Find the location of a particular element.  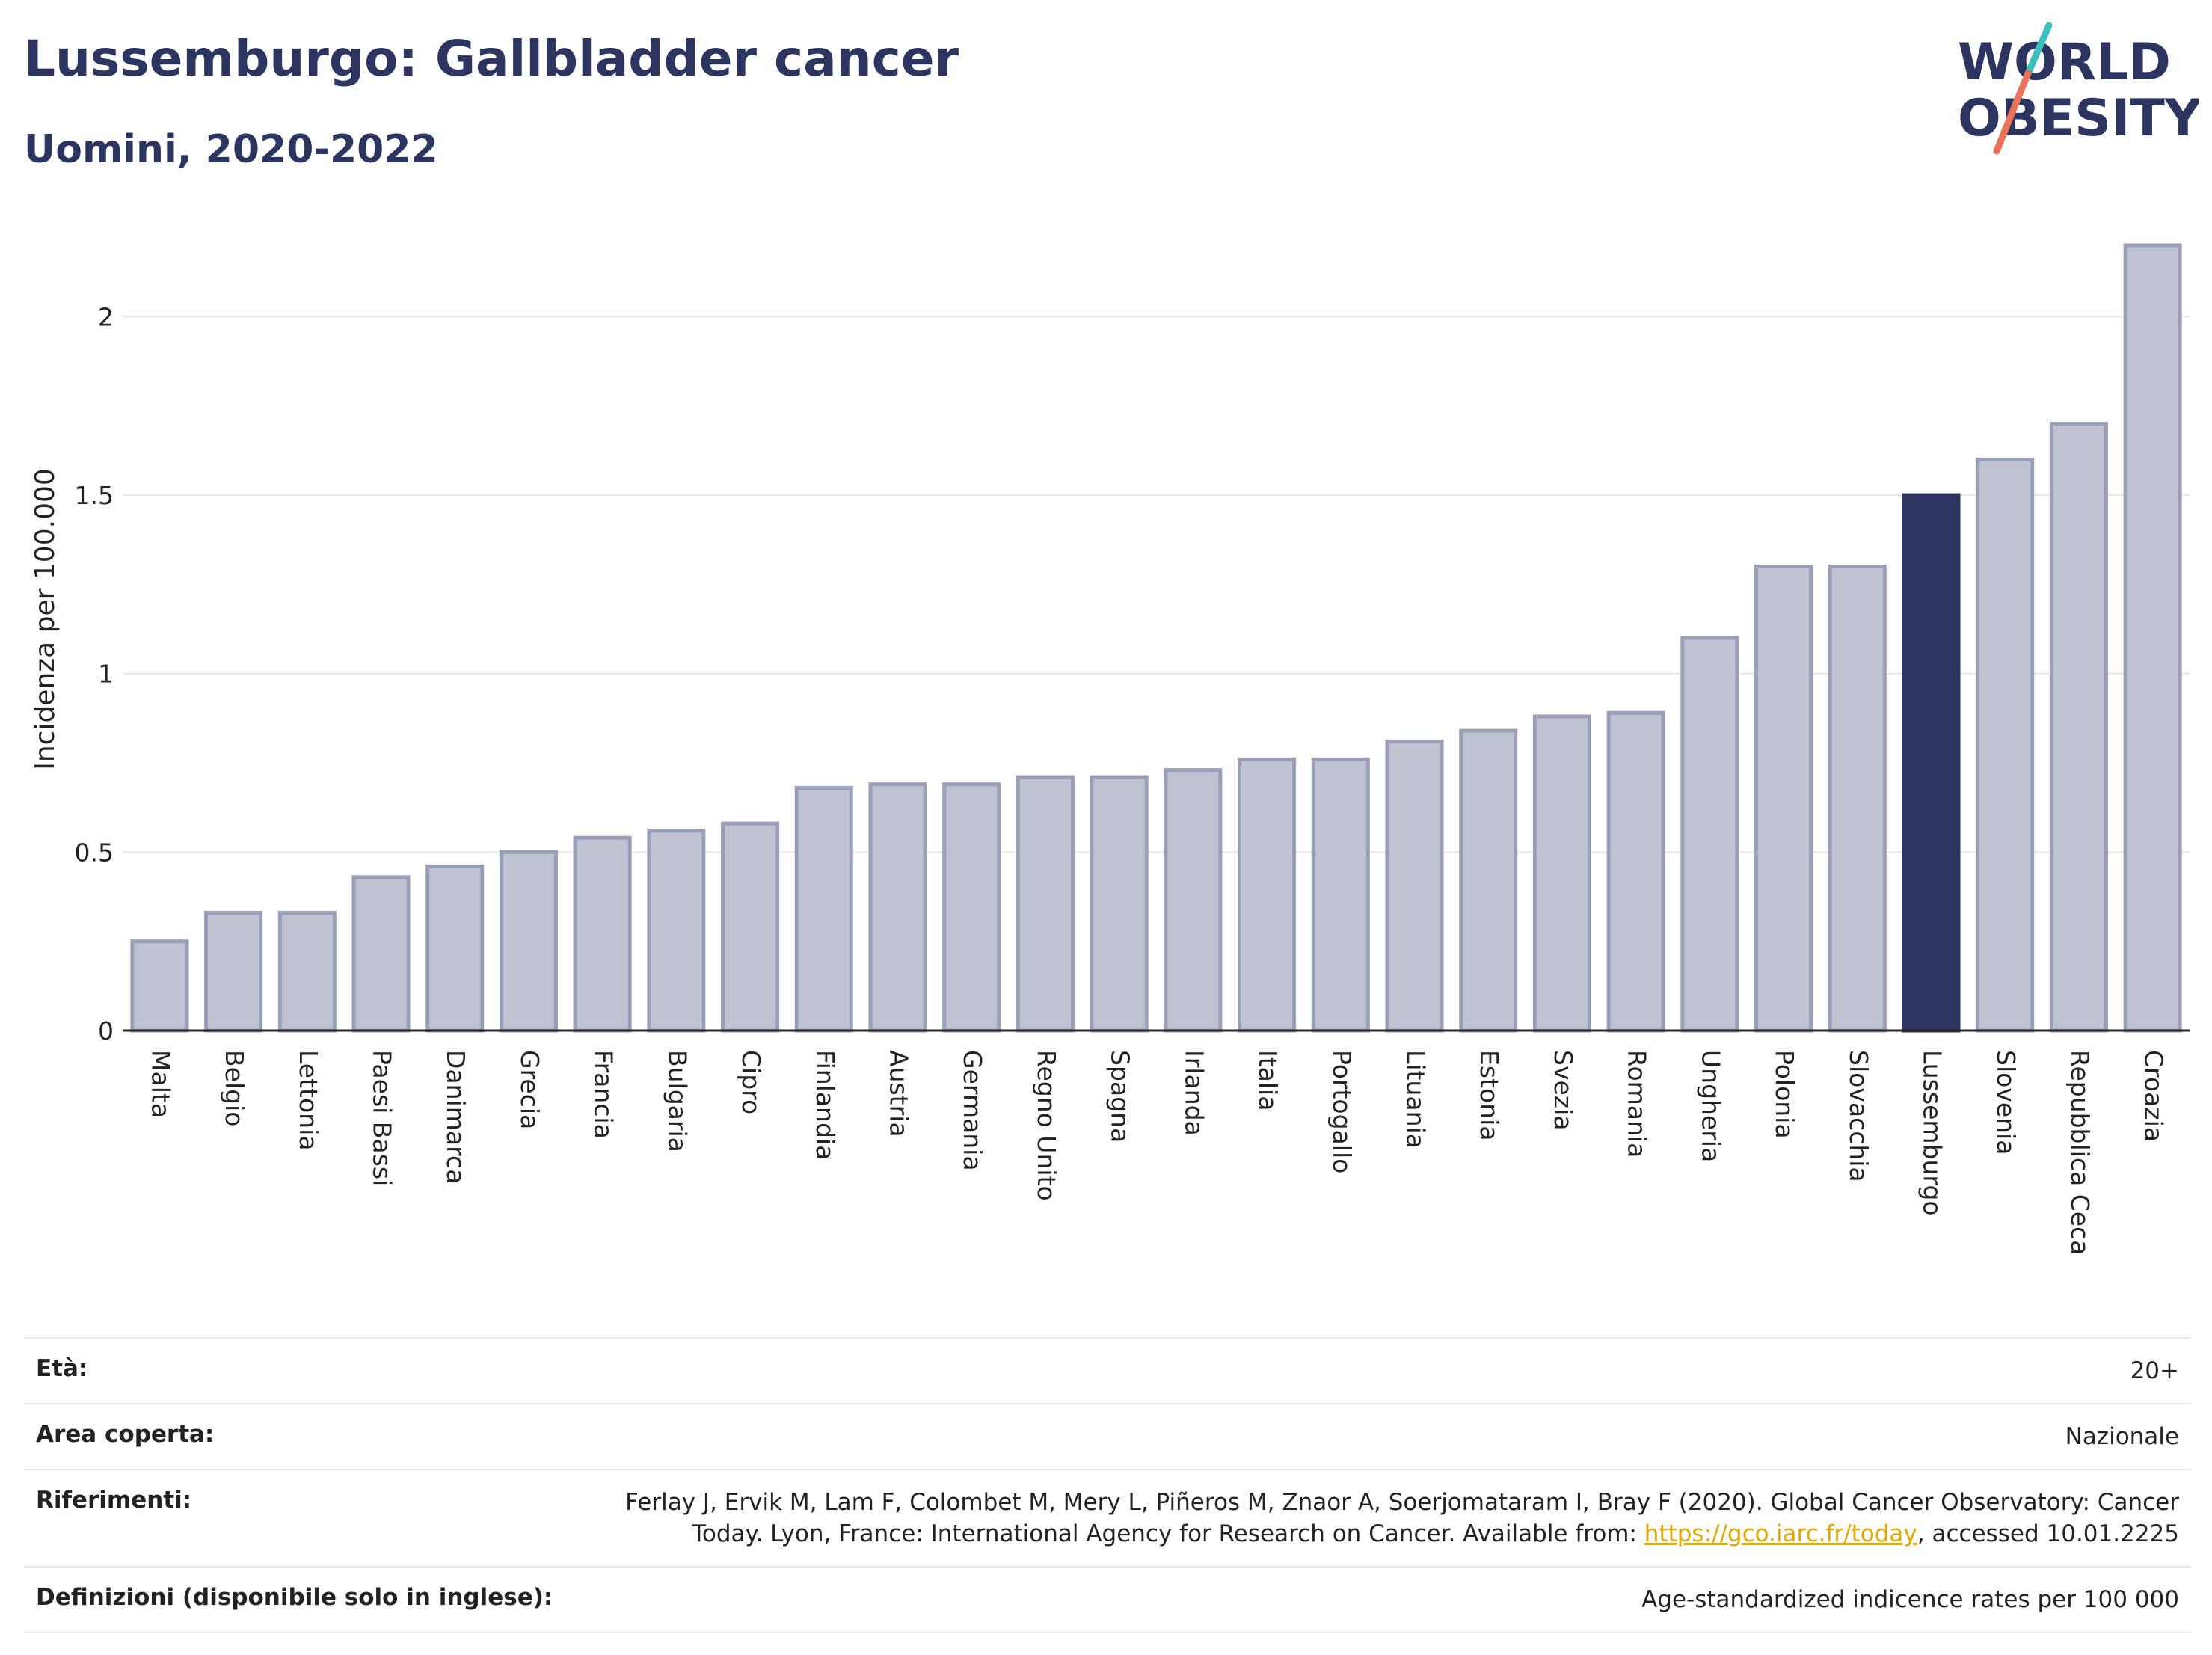

y-tick-label: 0.5 is located at coordinates (94, 852).